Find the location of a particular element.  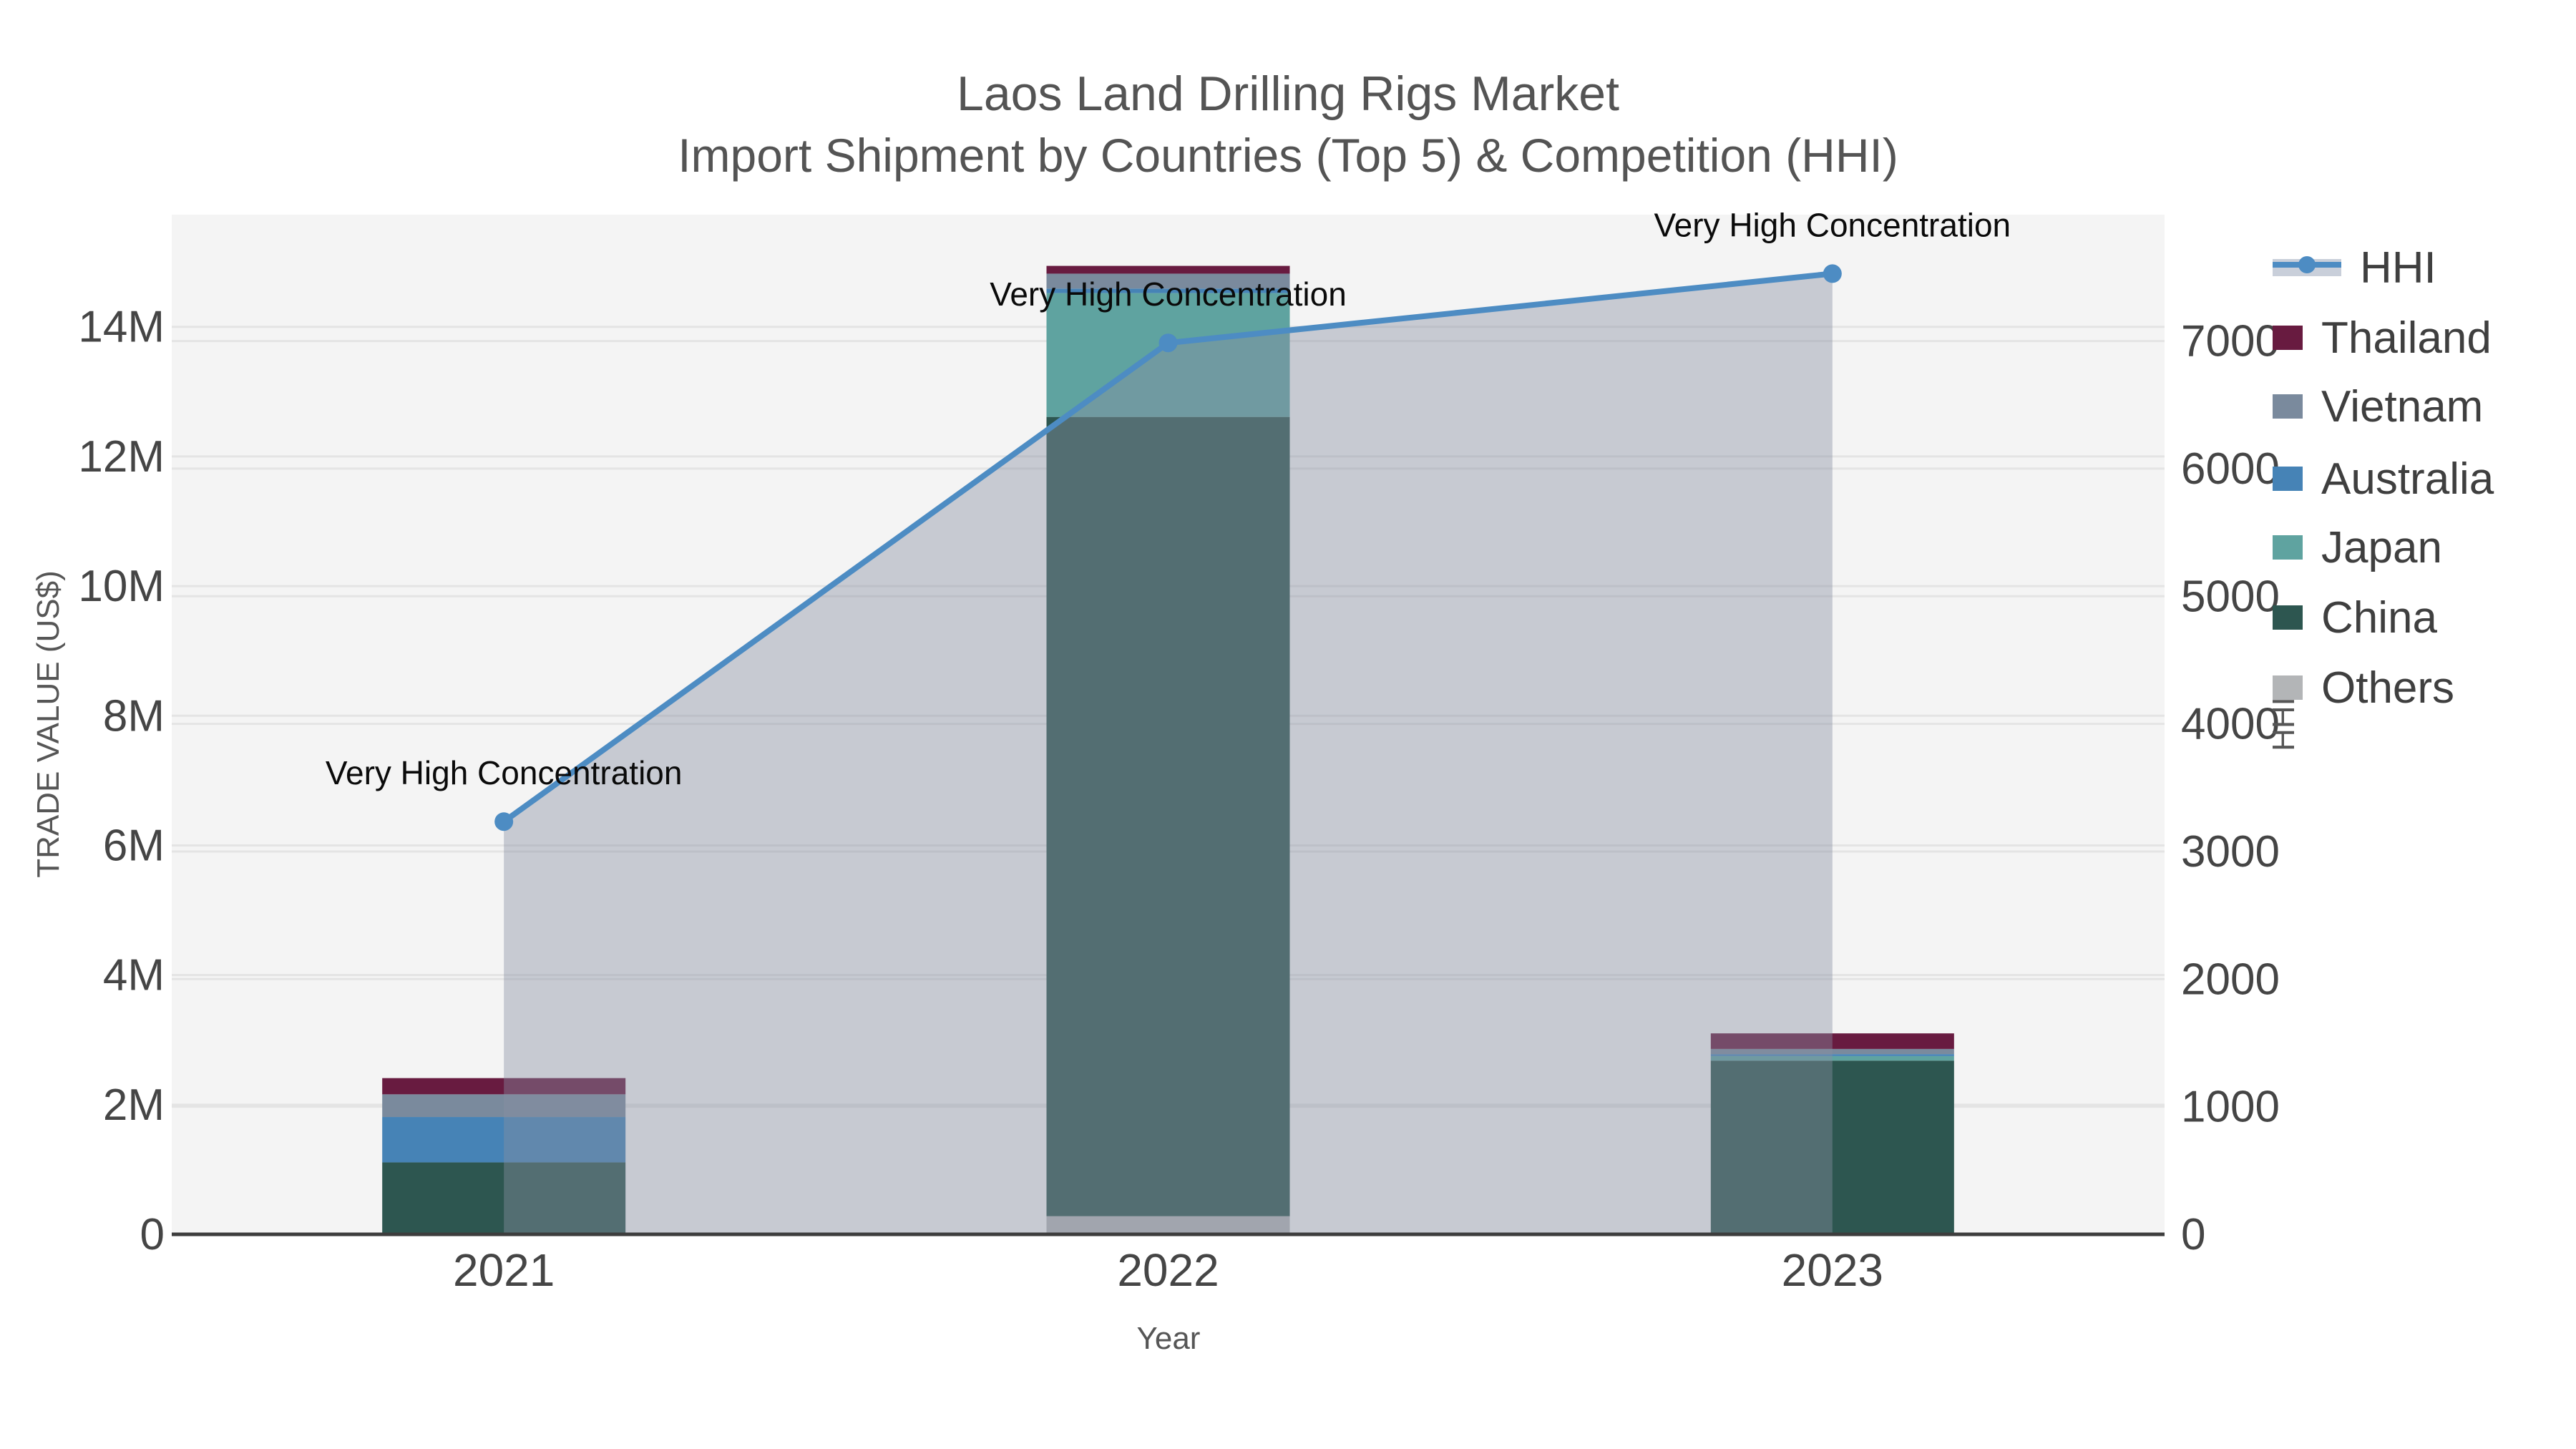

bar-china-2021 is located at coordinates (504, 1198).